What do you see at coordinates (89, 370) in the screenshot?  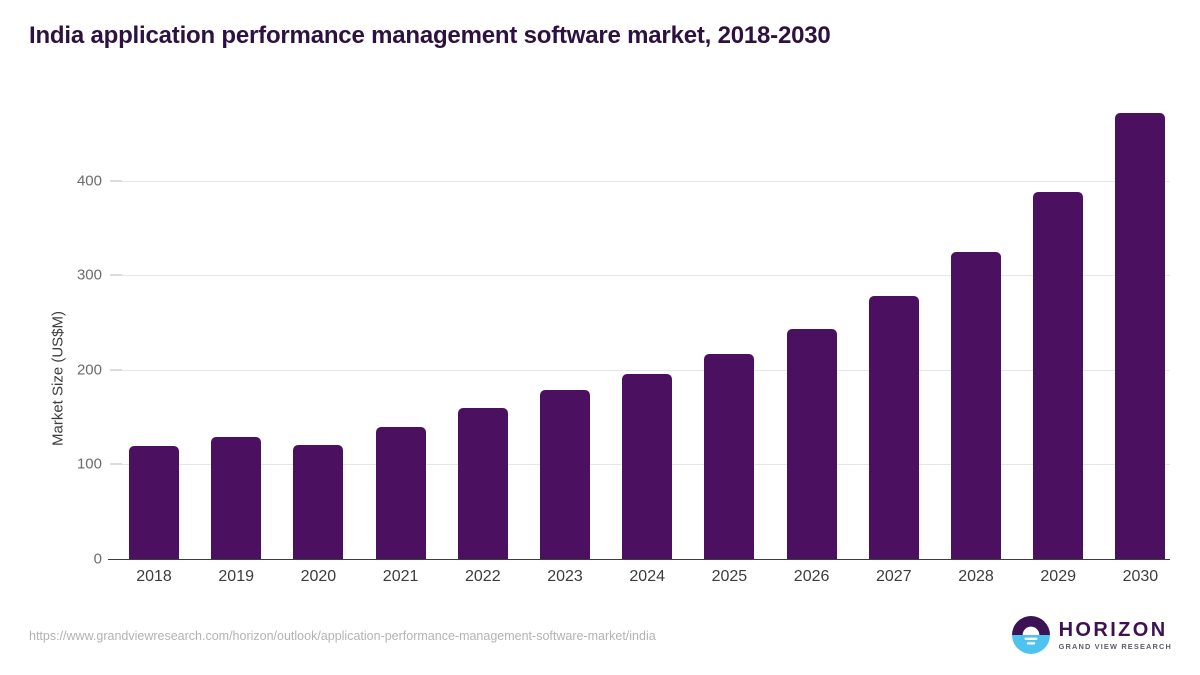 I see `y-tick-label: 200` at bounding box center [89, 370].